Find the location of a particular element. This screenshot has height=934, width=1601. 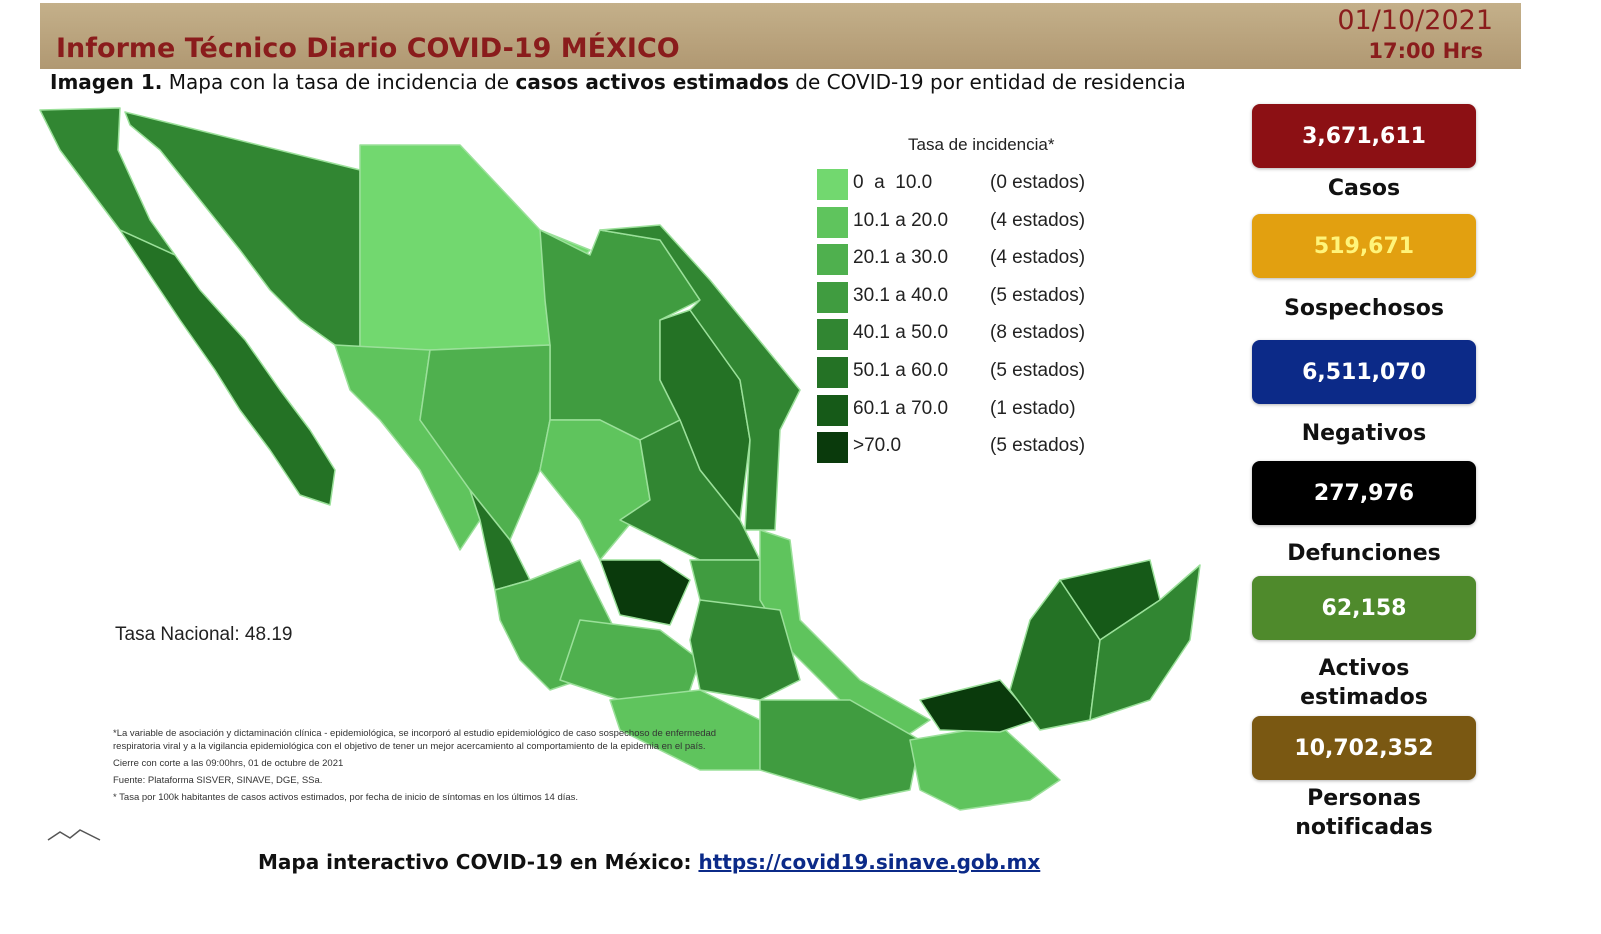

stat-label: Activos estimados is located at coordinates (1364, 683).